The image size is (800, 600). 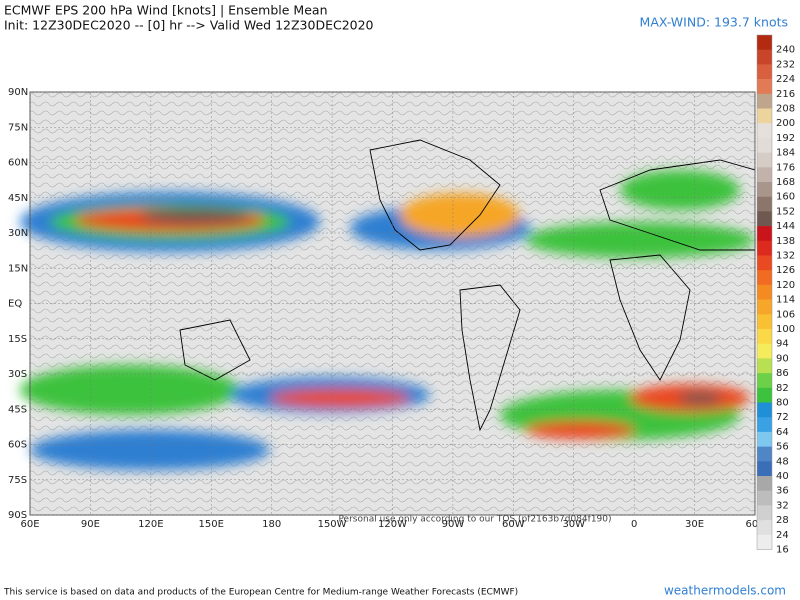 What do you see at coordinates (782, 388) in the screenshot?
I see `colorbar-label: 82` at bounding box center [782, 388].